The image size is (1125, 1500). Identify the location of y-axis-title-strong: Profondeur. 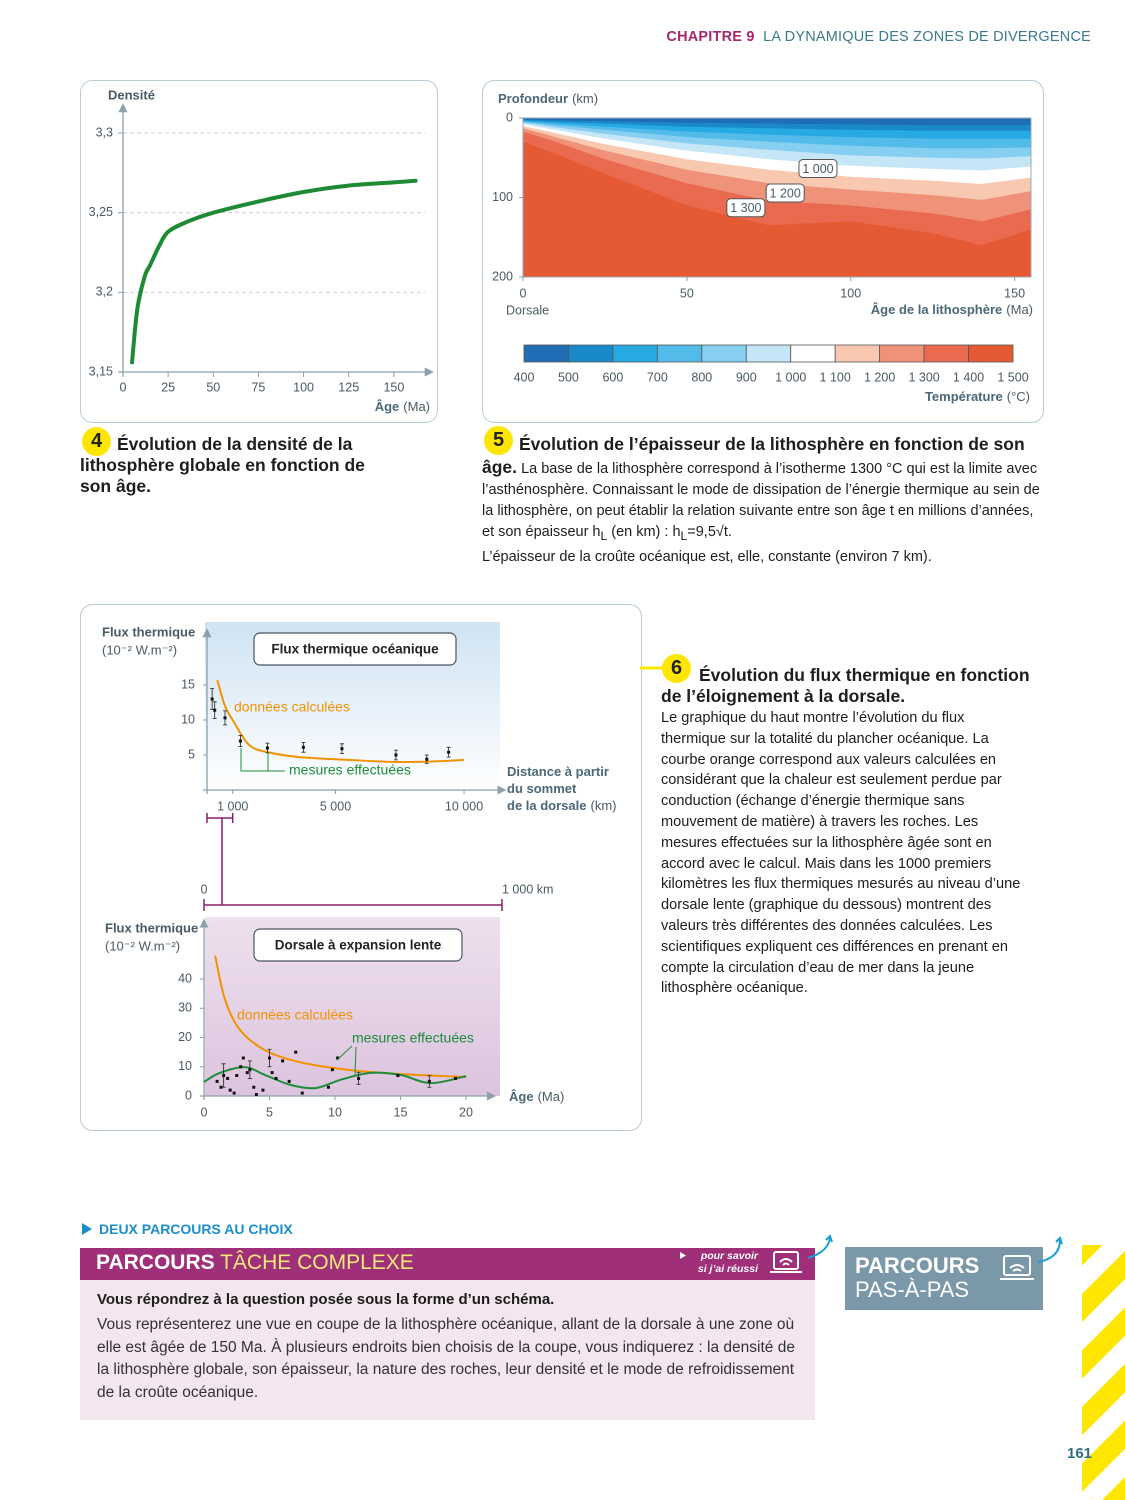
(533, 98).